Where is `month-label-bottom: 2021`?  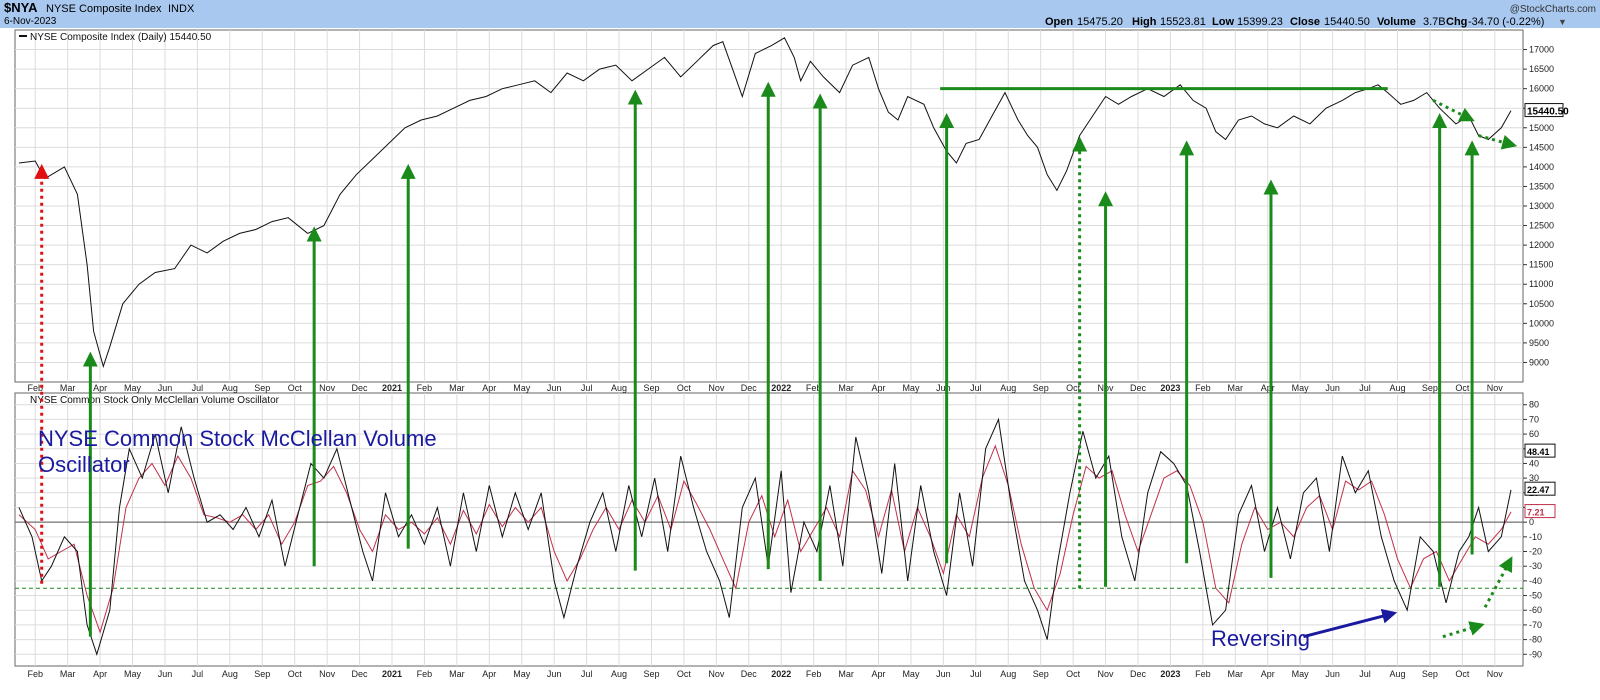 month-label-bottom: 2021 is located at coordinates (392, 674).